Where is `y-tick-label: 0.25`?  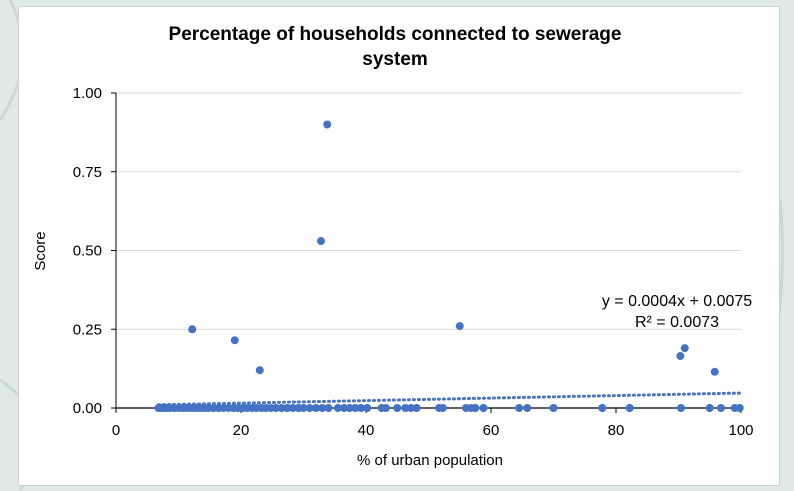
y-tick-label: 0.25 is located at coordinates (87, 329).